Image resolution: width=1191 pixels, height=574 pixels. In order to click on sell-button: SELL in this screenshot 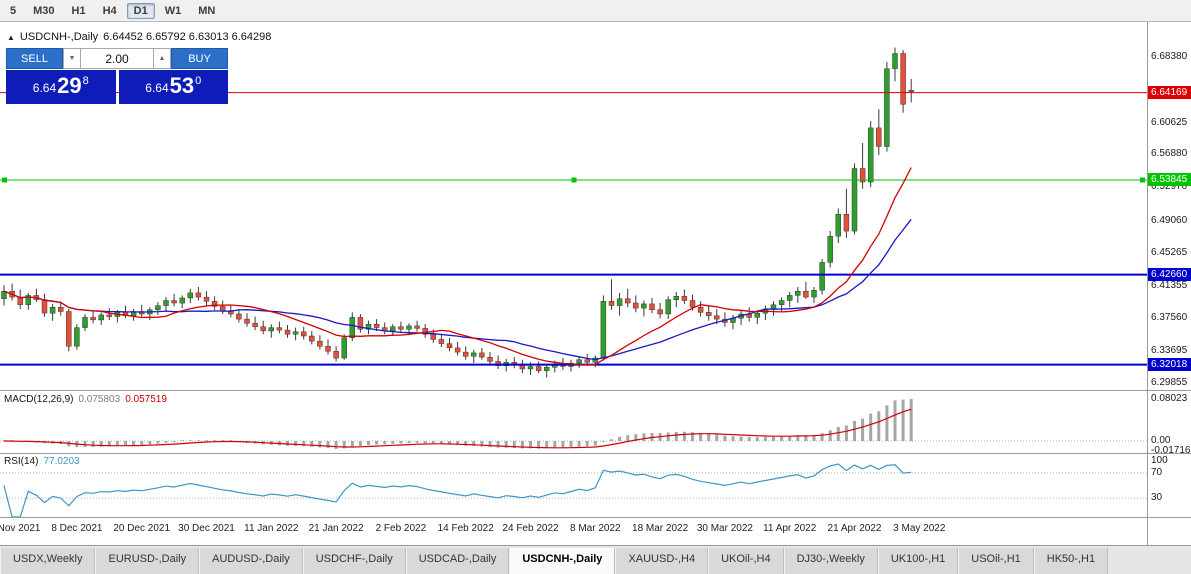, I will do `click(34, 58)`.